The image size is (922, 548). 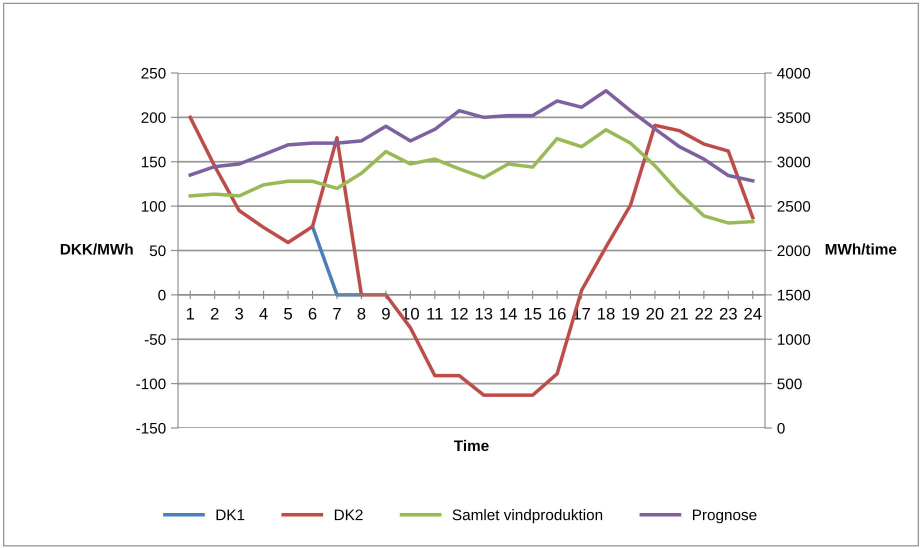 What do you see at coordinates (435, 314) in the screenshot?
I see `x-tick-label: 11` at bounding box center [435, 314].